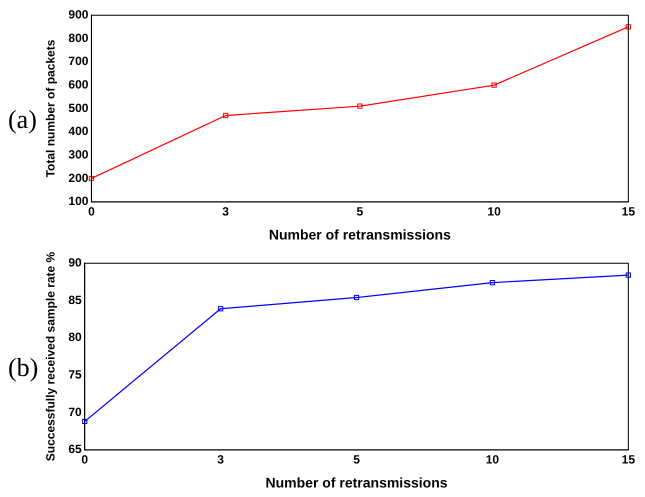 Image resolution: width=645 pixels, height=497 pixels. I want to click on y-tick-label: 500, so click(78, 107).